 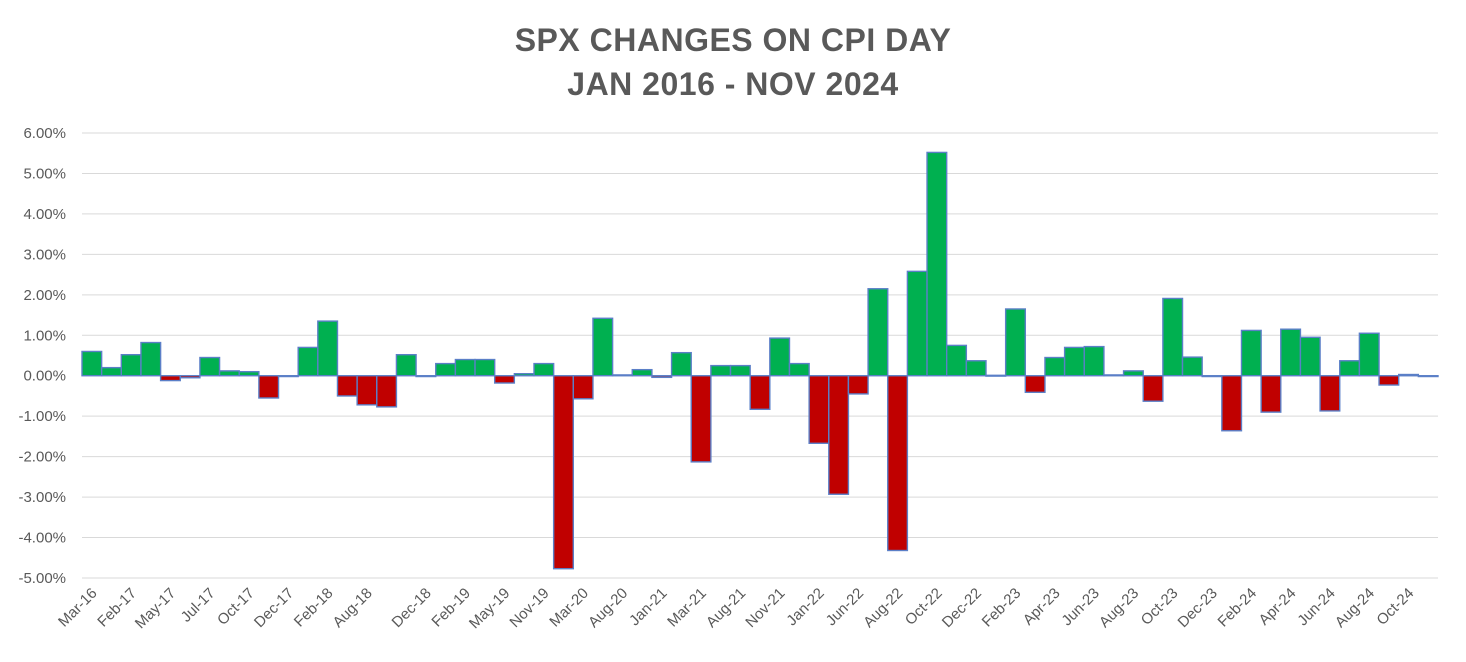 I want to click on x-tick-label: May-19, so click(x=489, y=608).